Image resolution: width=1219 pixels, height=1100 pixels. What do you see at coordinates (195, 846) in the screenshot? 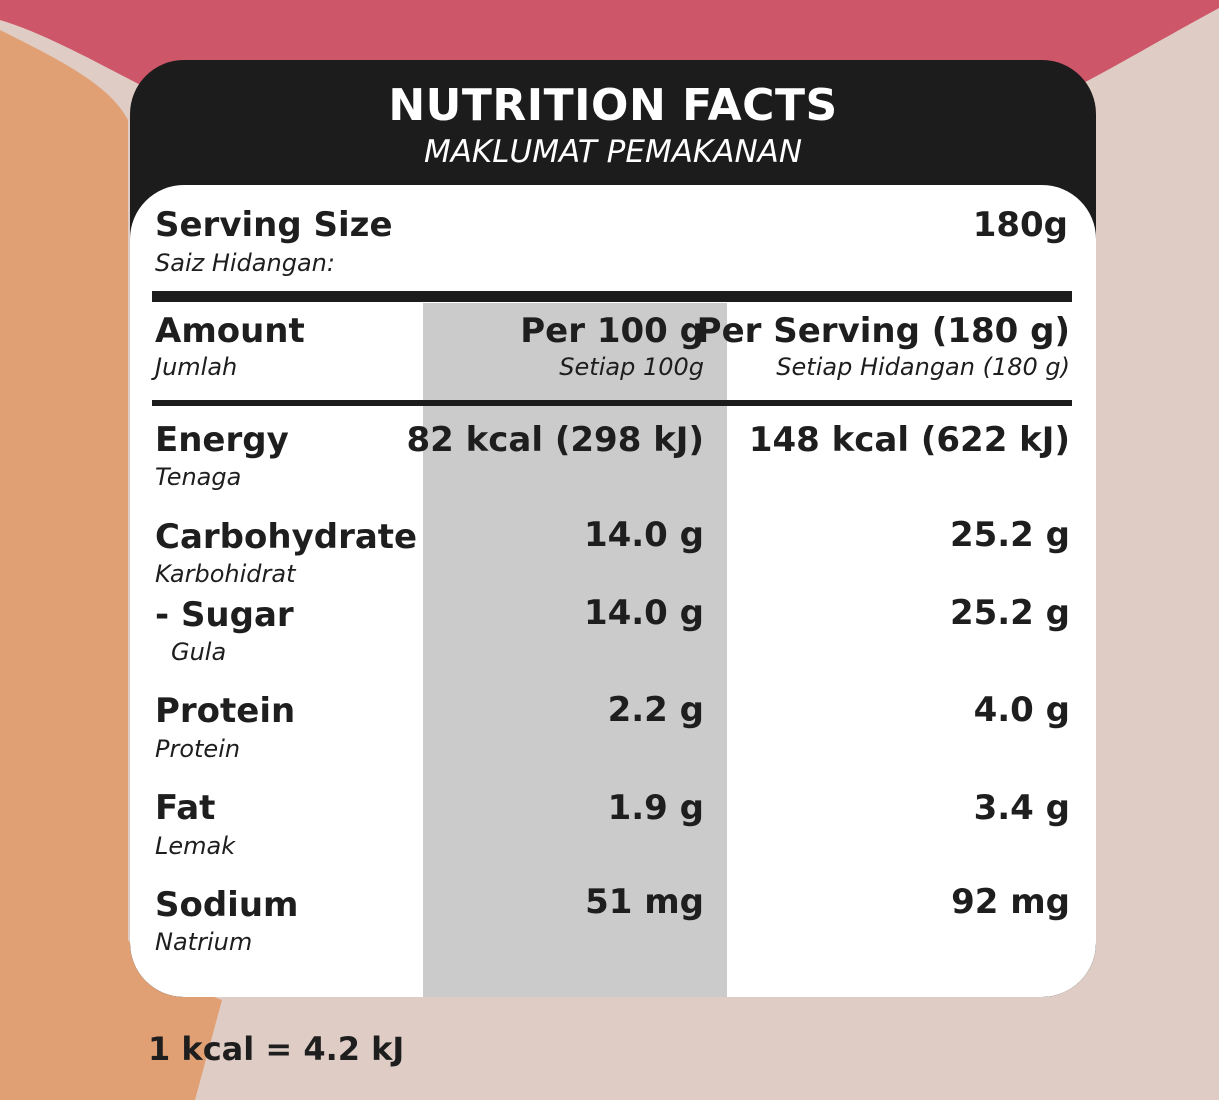
I see `nutrient-name-ms-fat: Lemak` at bounding box center [195, 846].